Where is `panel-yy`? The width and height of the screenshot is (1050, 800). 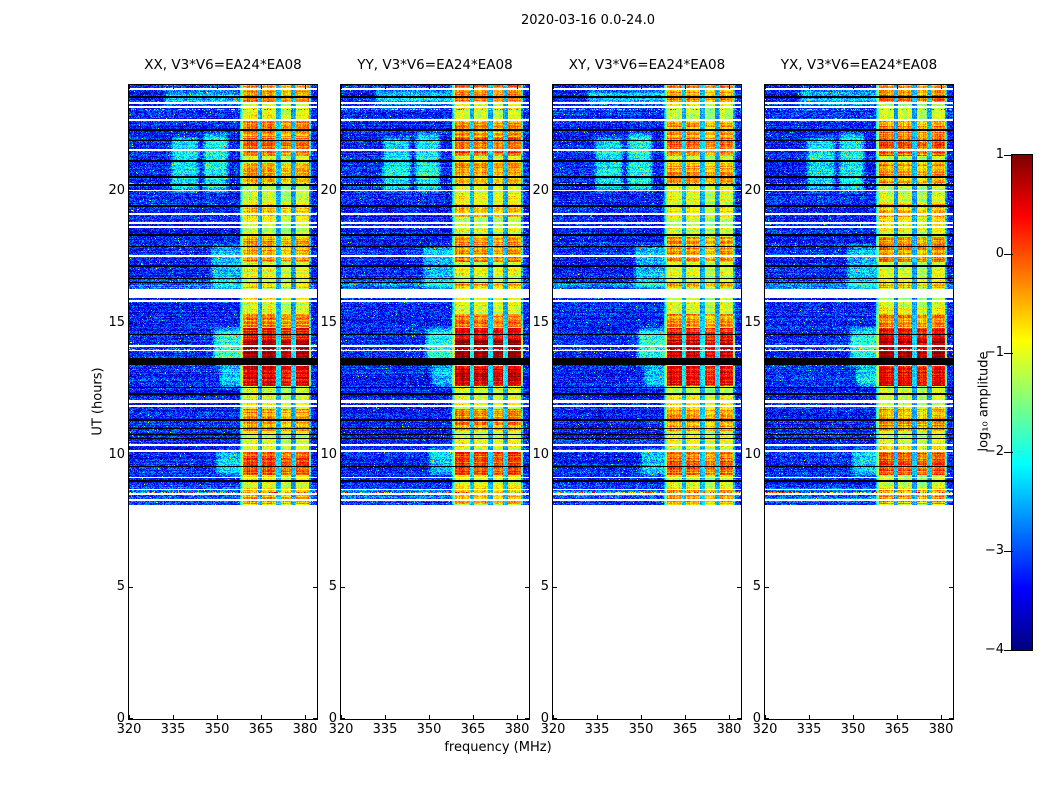 panel-yy is located at coordinates (435, 402).